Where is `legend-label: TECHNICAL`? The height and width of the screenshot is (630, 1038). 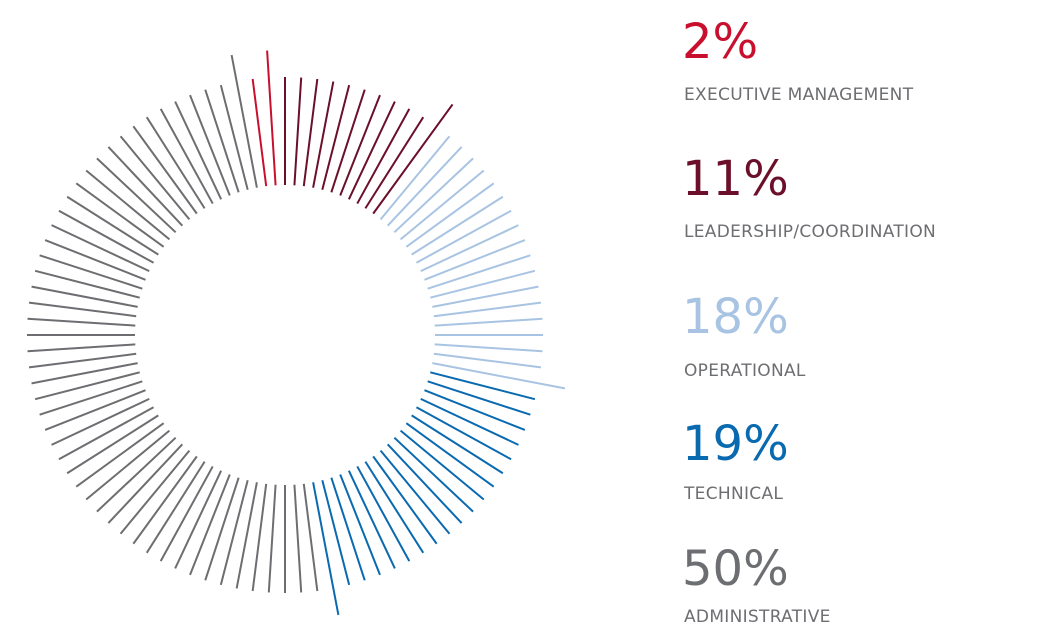 legend-label: TECHNICAL is located at coordinates (733, 494).